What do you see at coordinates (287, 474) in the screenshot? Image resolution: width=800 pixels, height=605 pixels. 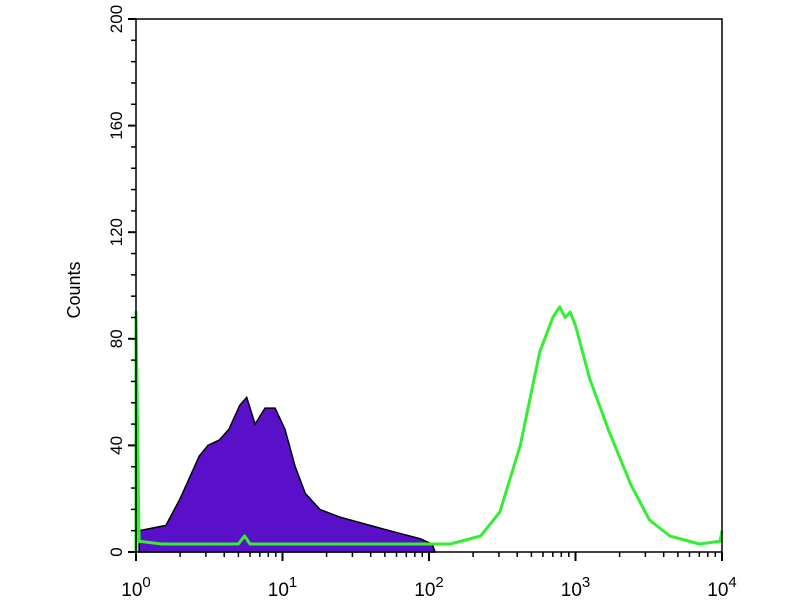 I see `series-0-filled-histogram` at bounding box center [287, 474].